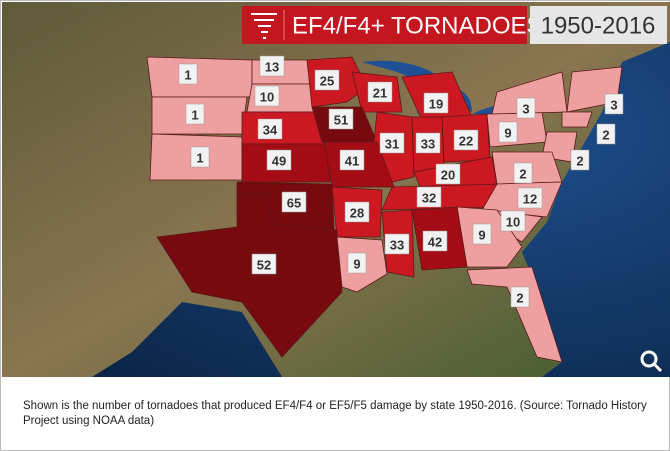  I want to click on state-value: 19, so click(436, 104).